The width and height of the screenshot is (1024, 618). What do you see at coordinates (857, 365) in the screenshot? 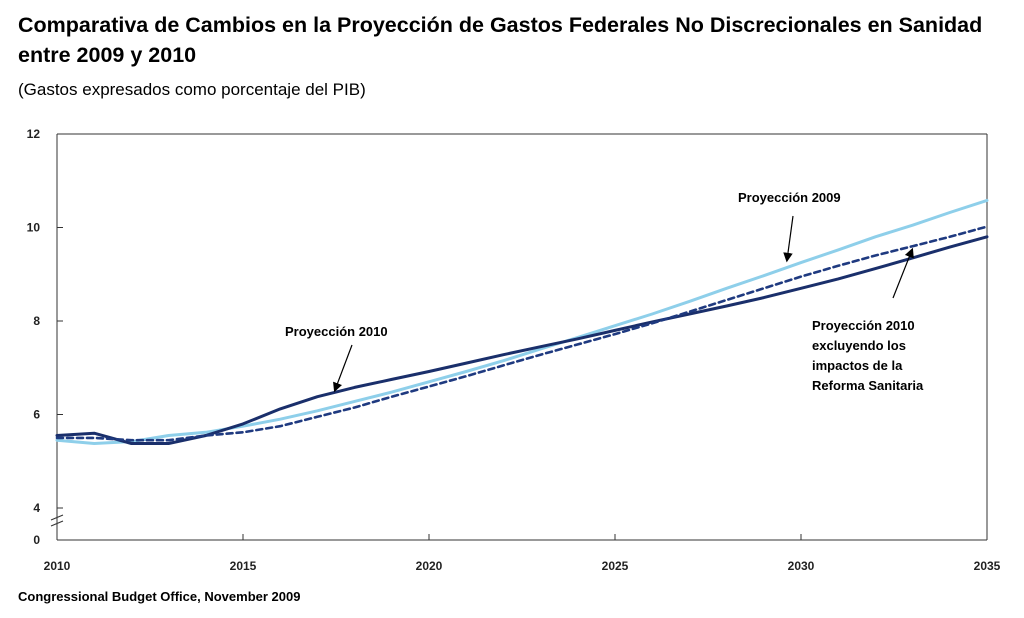
I see `annotation-label: impactos de la` at bounding box center [857, 365].